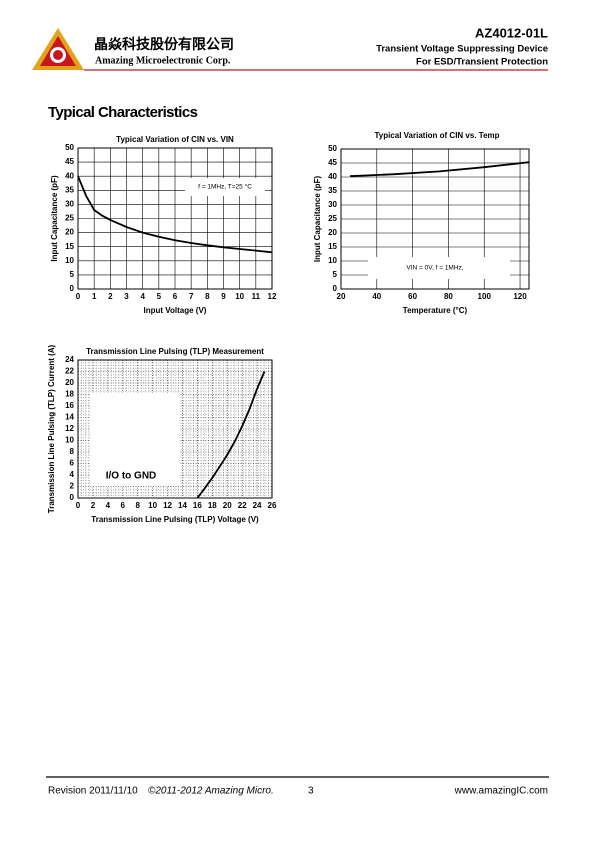  What do you see at coordinates (69, 428) in the screenshot?
I see `y-tick-label: 12` at bounding box center [69, 428].